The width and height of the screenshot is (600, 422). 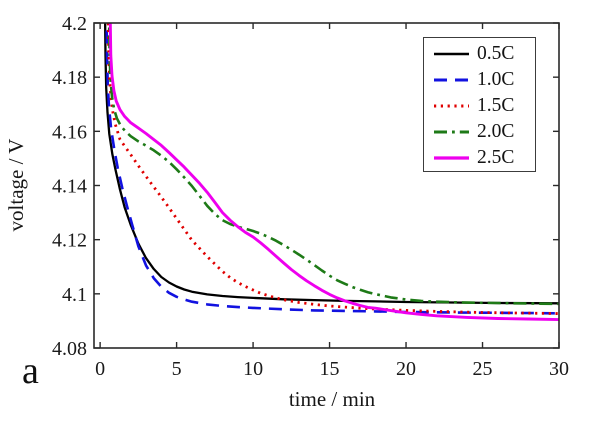 What do you see at coordinates (451, 54) in the screenshot?
I see `legend-line-solid-black-icon` at bounding box center [451, 54].